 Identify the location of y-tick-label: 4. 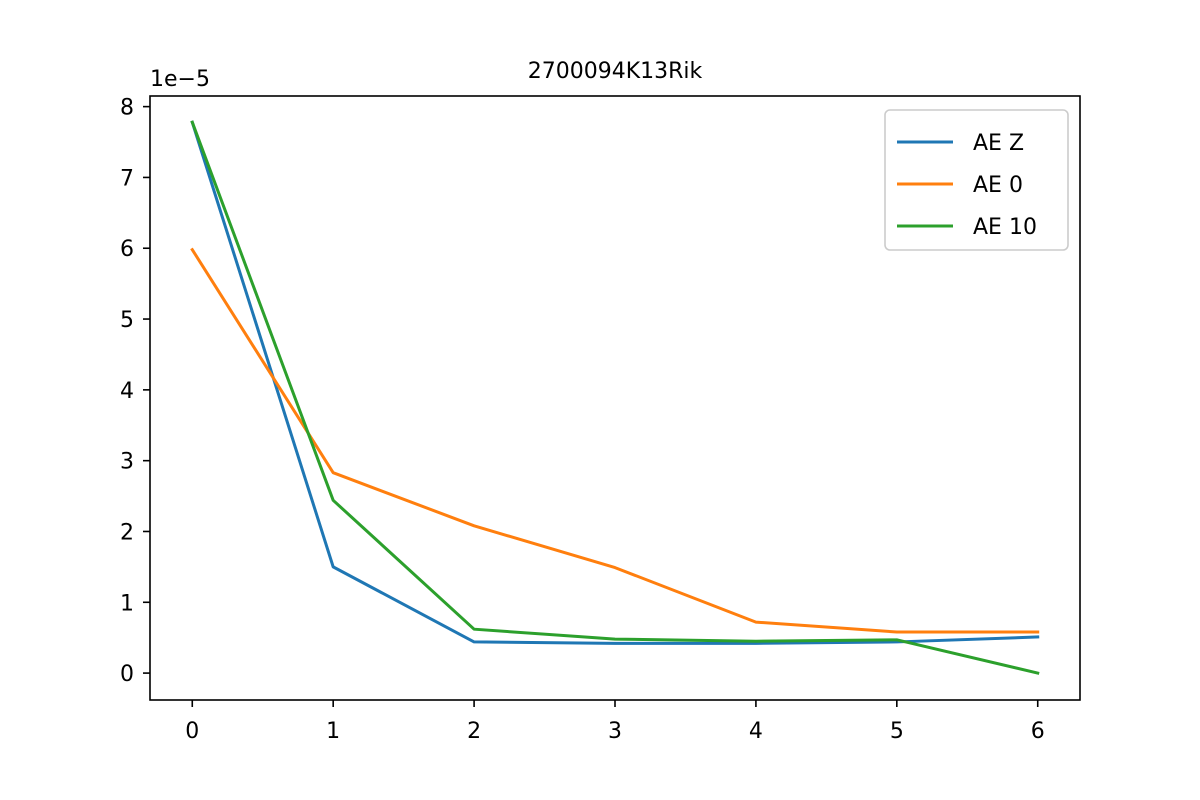
(127, 391).